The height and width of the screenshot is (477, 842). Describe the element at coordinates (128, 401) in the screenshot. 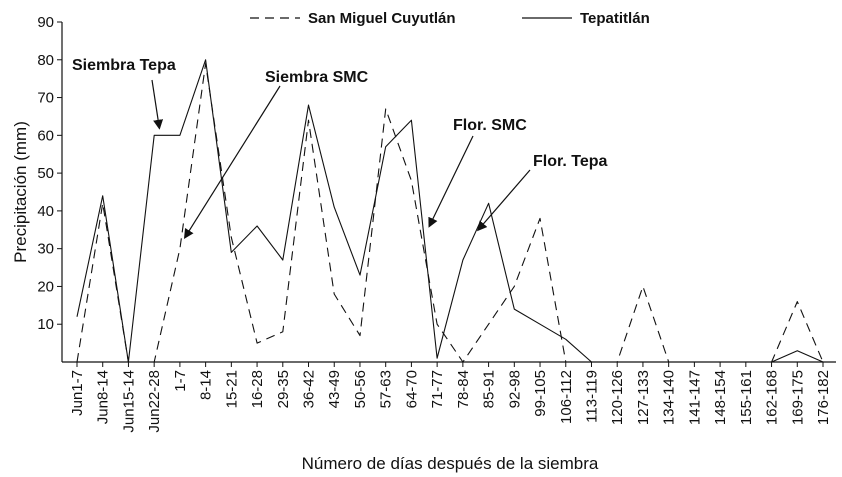

I see `x-tick-label: Jun15-14` at that location.